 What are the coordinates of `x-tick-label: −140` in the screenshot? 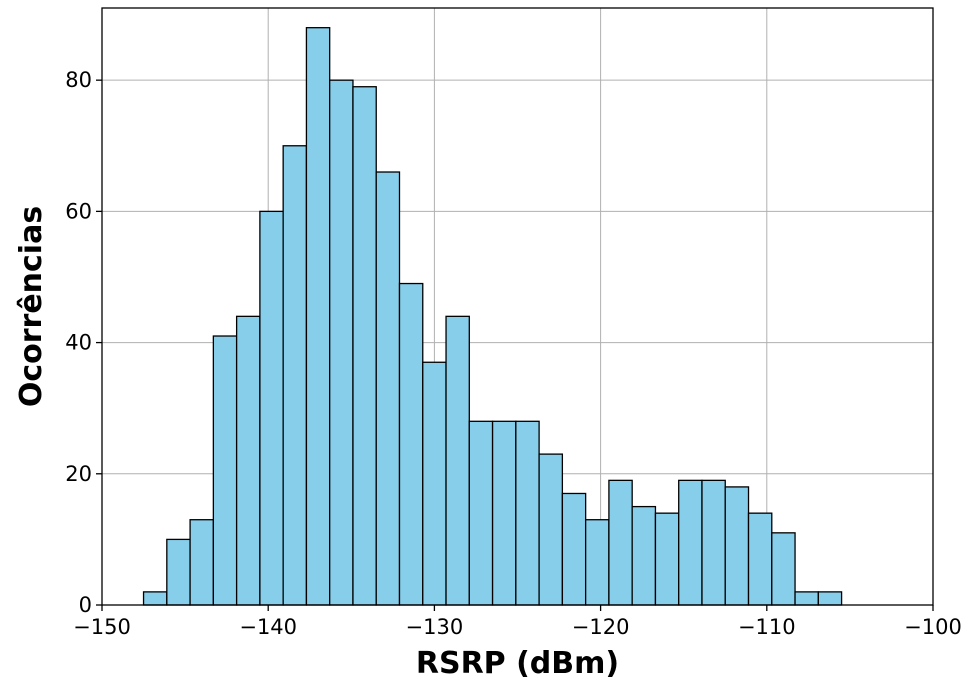 It's located at (268, 627).